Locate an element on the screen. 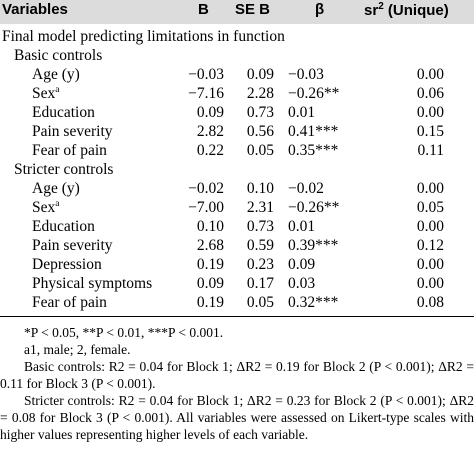  table-row: Age (y) −0.03 0.09 −0.03 0.00 is located at coordinates (237, 76).